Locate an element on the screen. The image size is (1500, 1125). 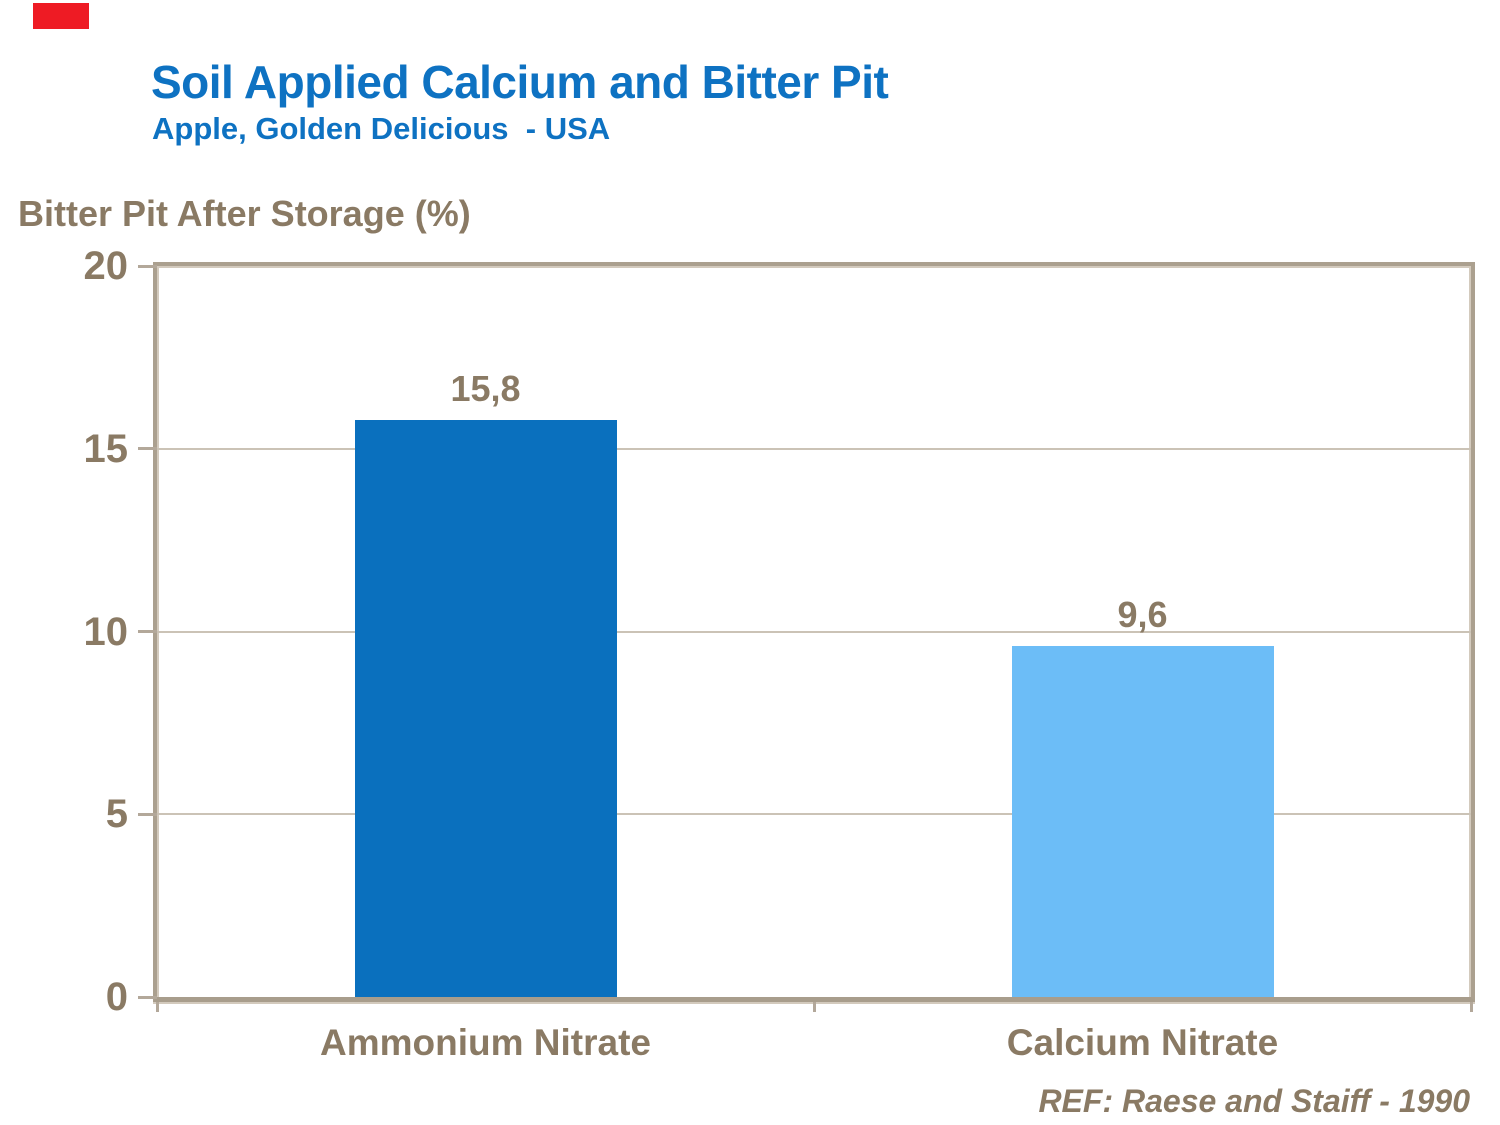
bar-value-label-ammonium-nitrate: 15,8 is located at coordinates (485, 388).